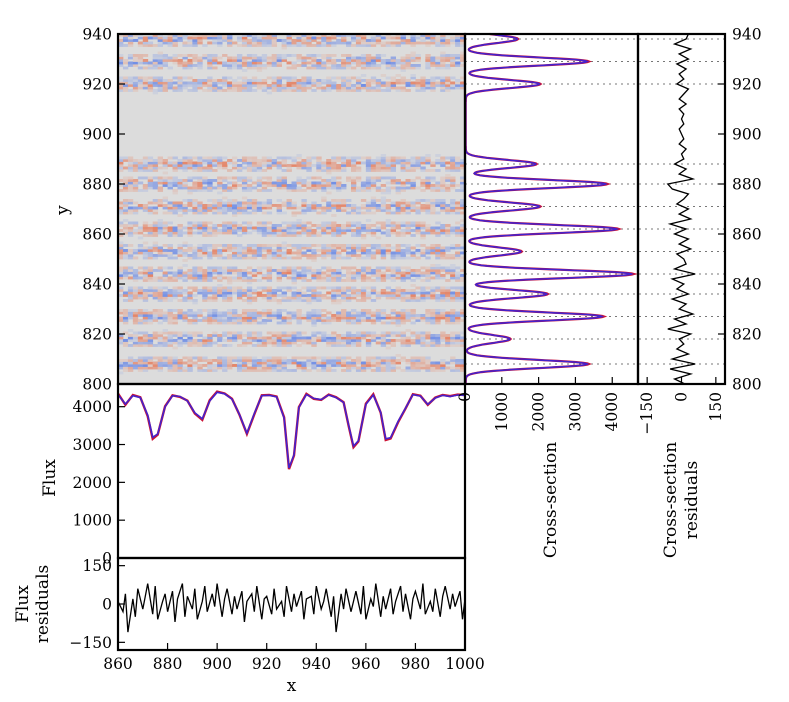 Image resolution: width=789 pixels, height=702 pixels. I want to click on image-ytick-label: 860, so click(97, 235).